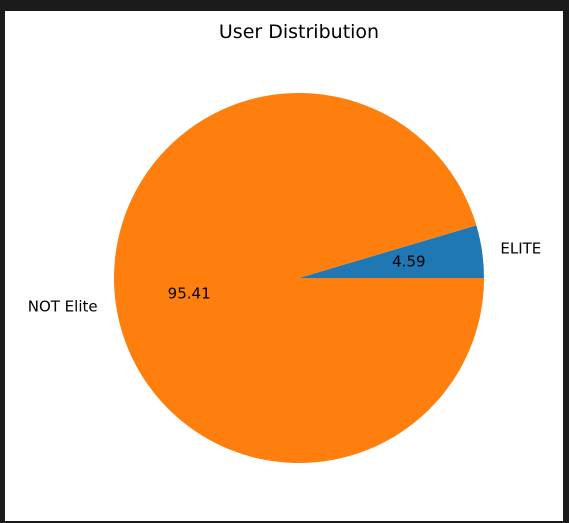 Image resolution: width=569 pixels, height=523 pixels. Describe the element at coordinates (63, 307) in the screenshot. I see `slice-category-label: NOT Elite` at that location.